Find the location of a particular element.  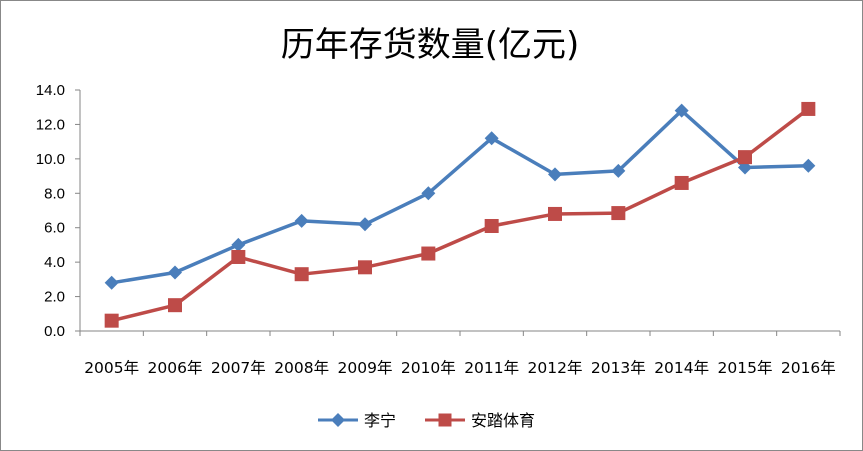

y-tick-marks is located at coordinates (77, 210).